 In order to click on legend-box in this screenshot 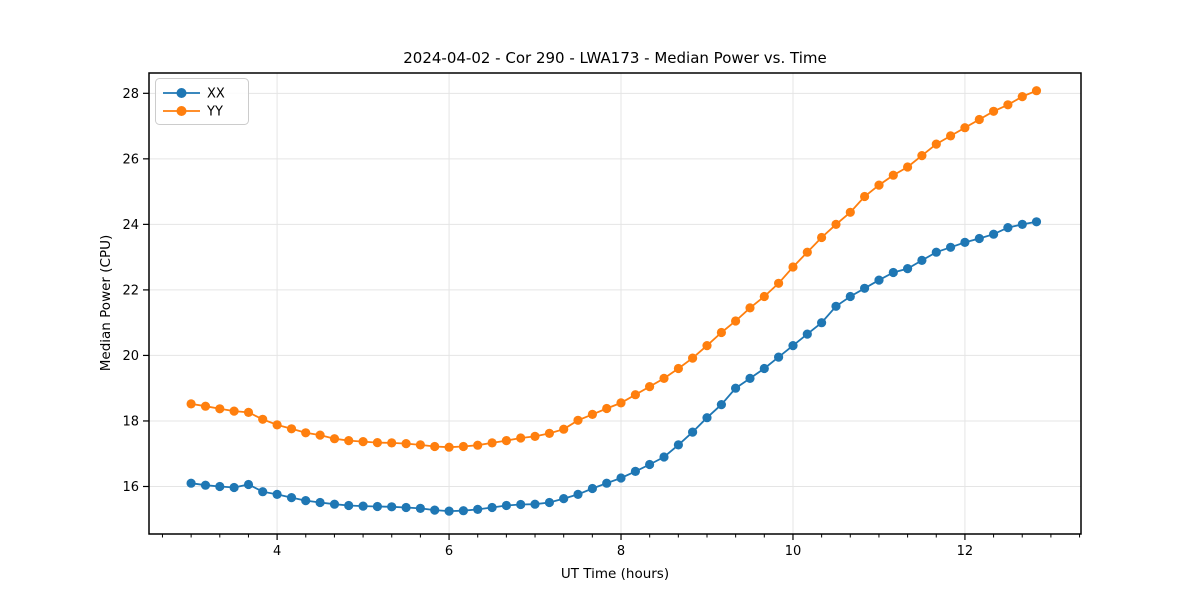, I will do `click(202, 101)`.